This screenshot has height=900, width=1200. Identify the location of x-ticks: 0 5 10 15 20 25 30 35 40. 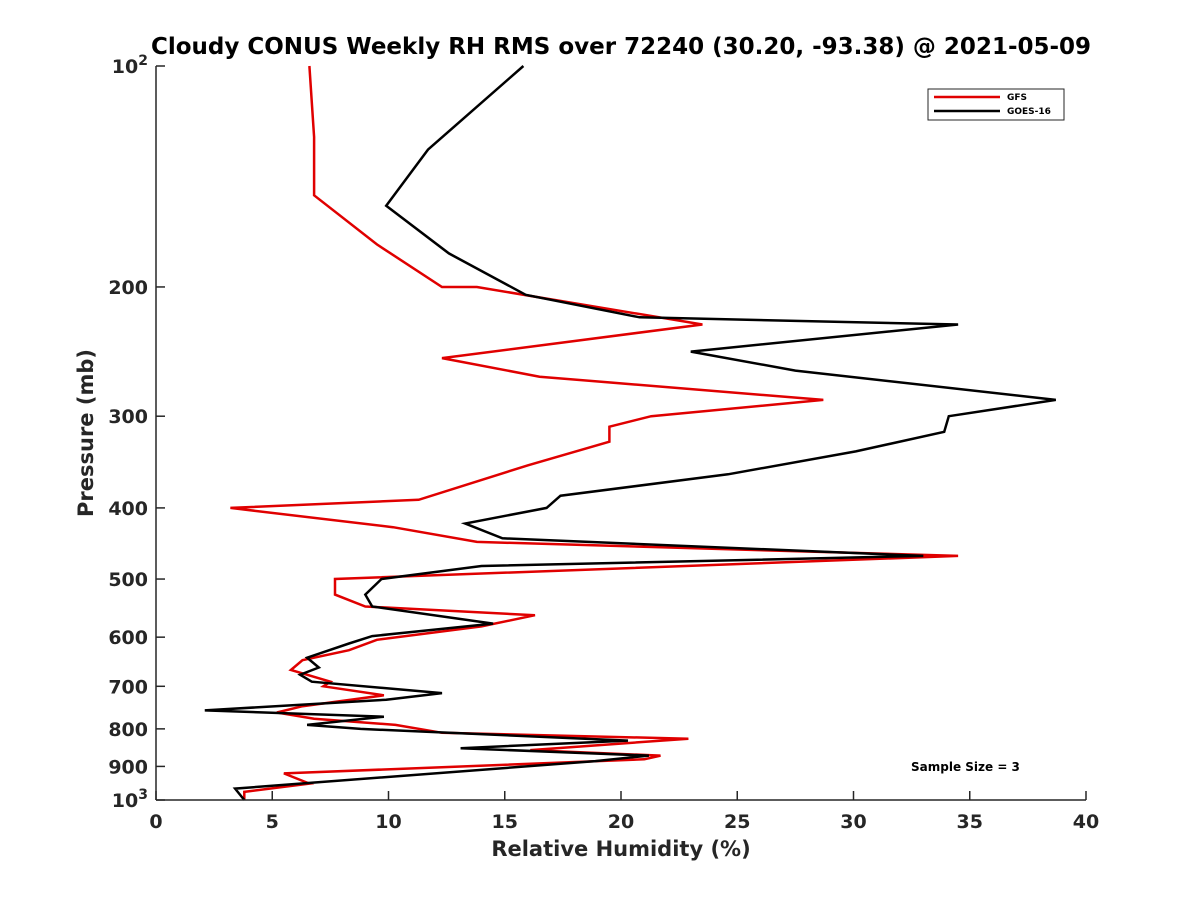
(624, 812).